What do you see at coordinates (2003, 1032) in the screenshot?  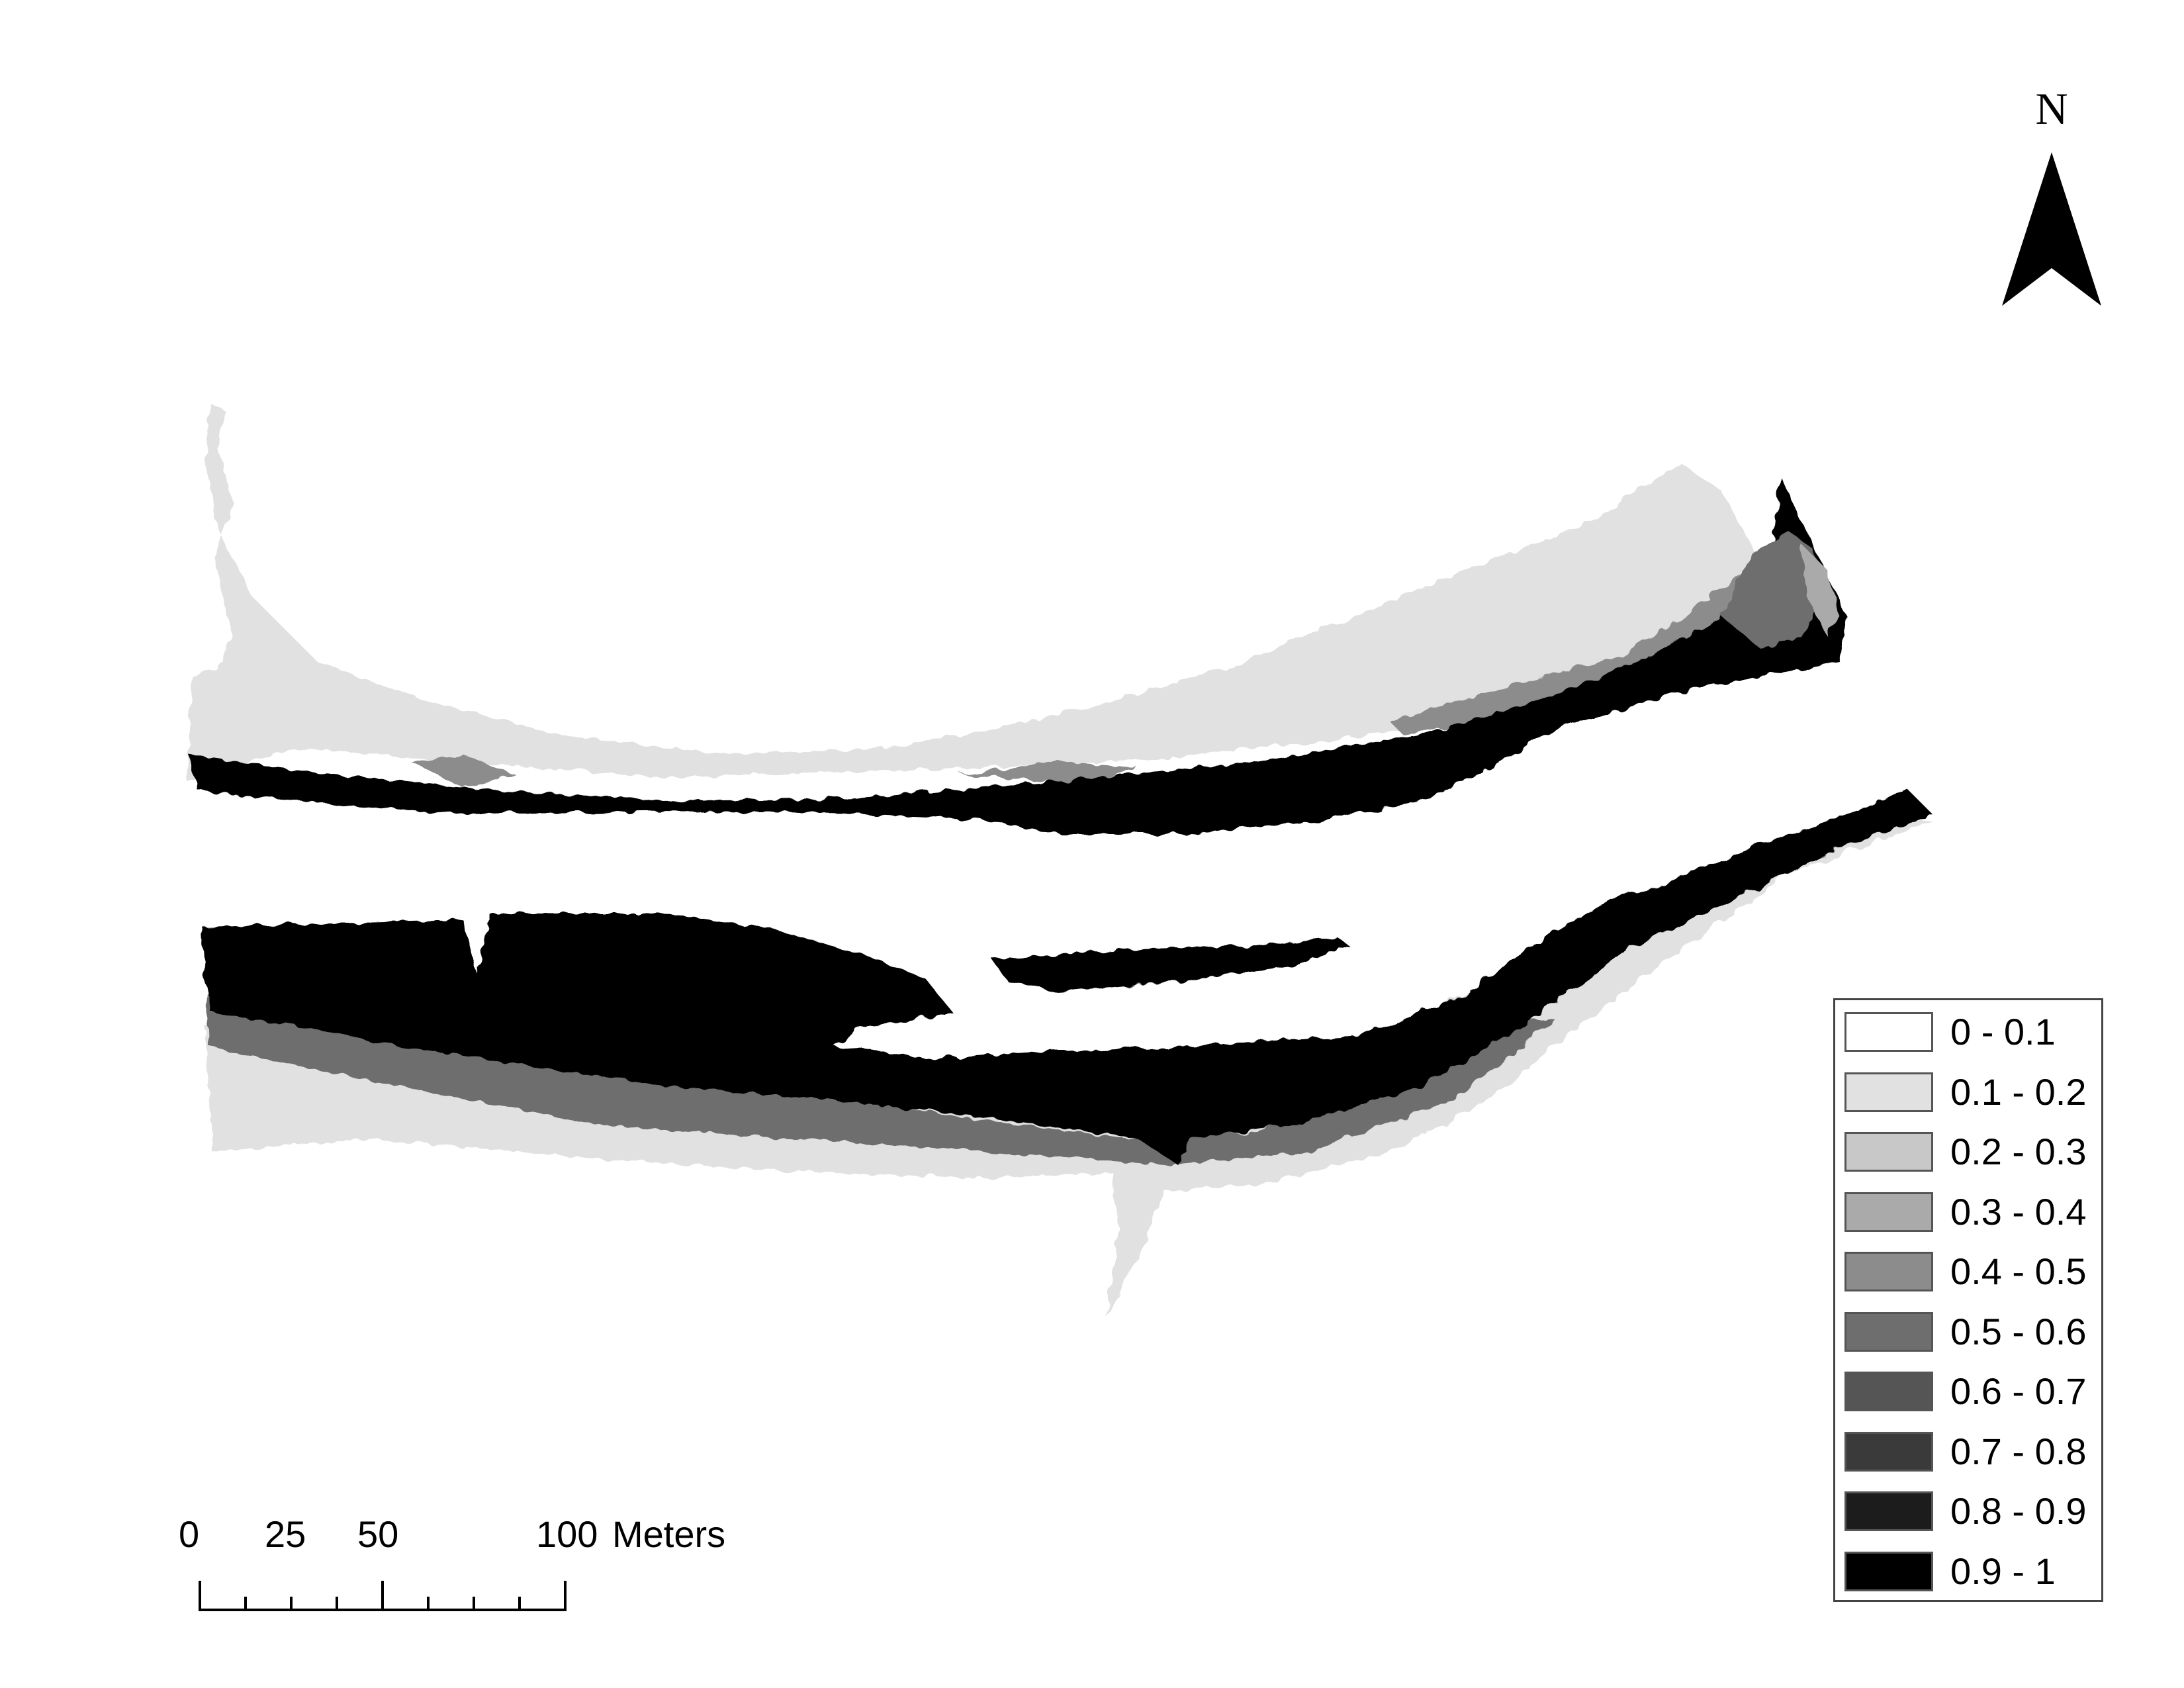 I see `legend-label: 0 - 0.1` at bounding box center [2003, 1032].